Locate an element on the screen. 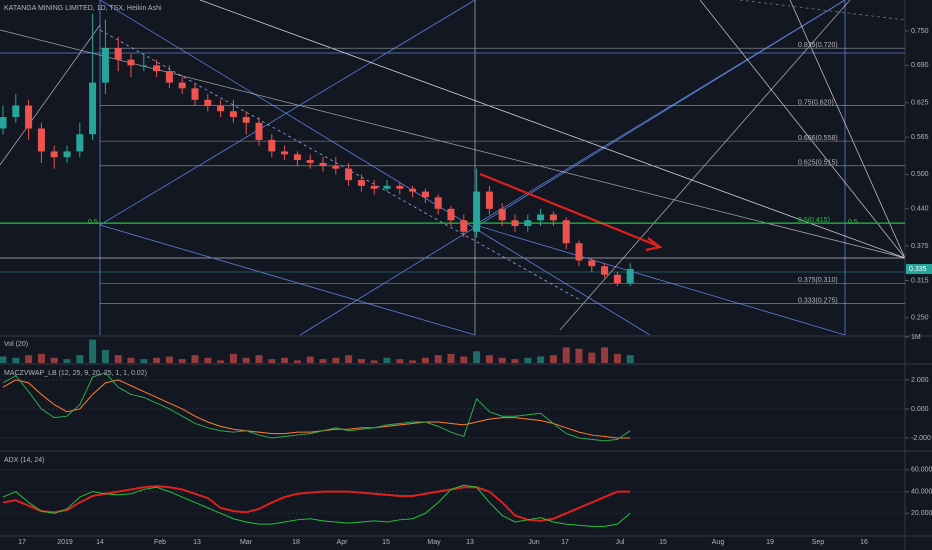 This screenshot has width=932, height=550. fib-label: 0.375(0.310) is located at coordinates (818, 280).